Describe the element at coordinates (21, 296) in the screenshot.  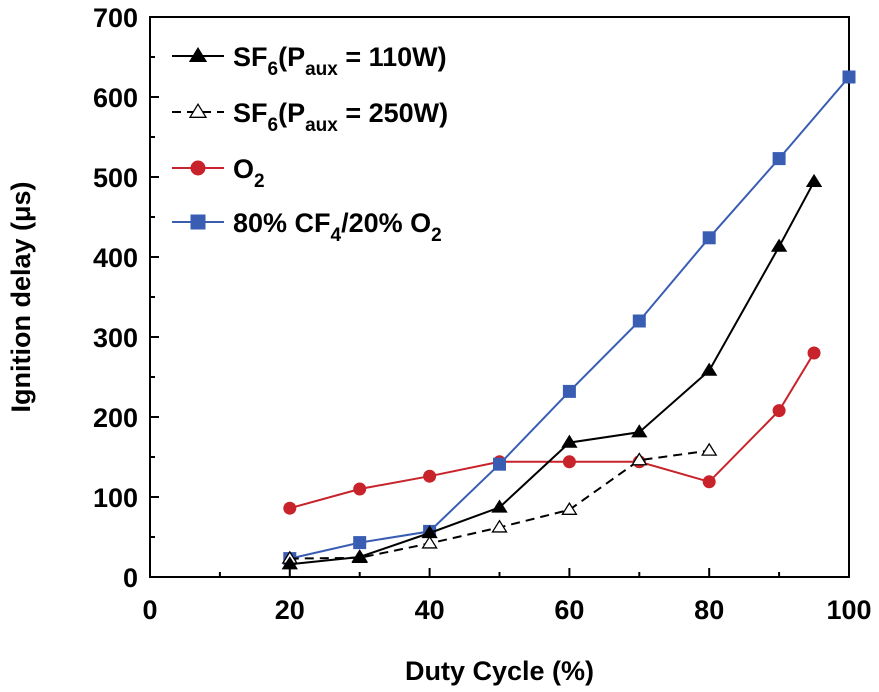
I see `y-axis-title: Ignition delay (μs)` at that location.